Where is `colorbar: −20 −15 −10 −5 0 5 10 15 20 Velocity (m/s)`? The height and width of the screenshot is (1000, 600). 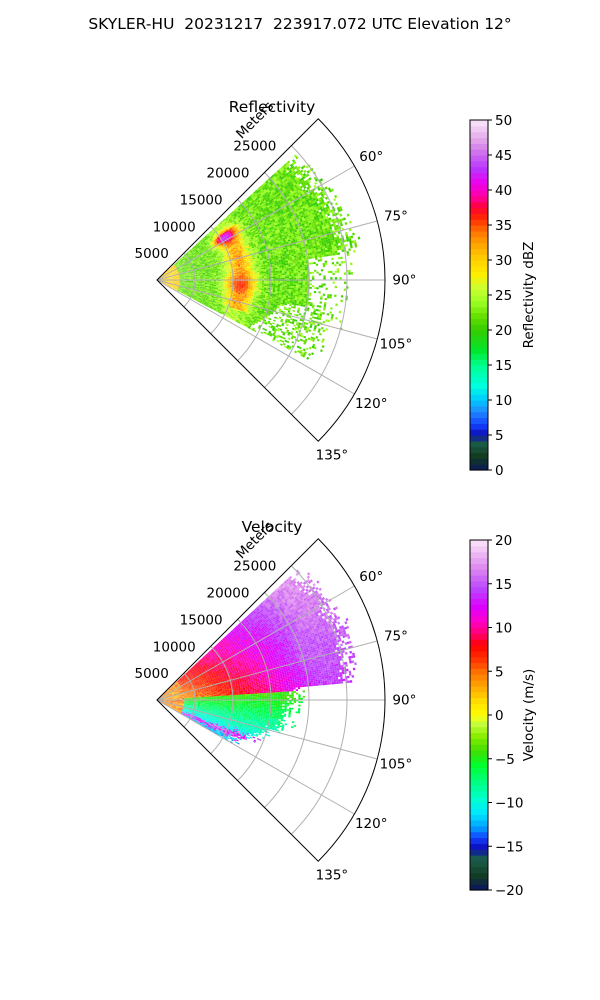 colorbar: −20 −15 −10 −5 0 5 10 15 20 Velocity (m/s) is located at coordinates (503, 716).